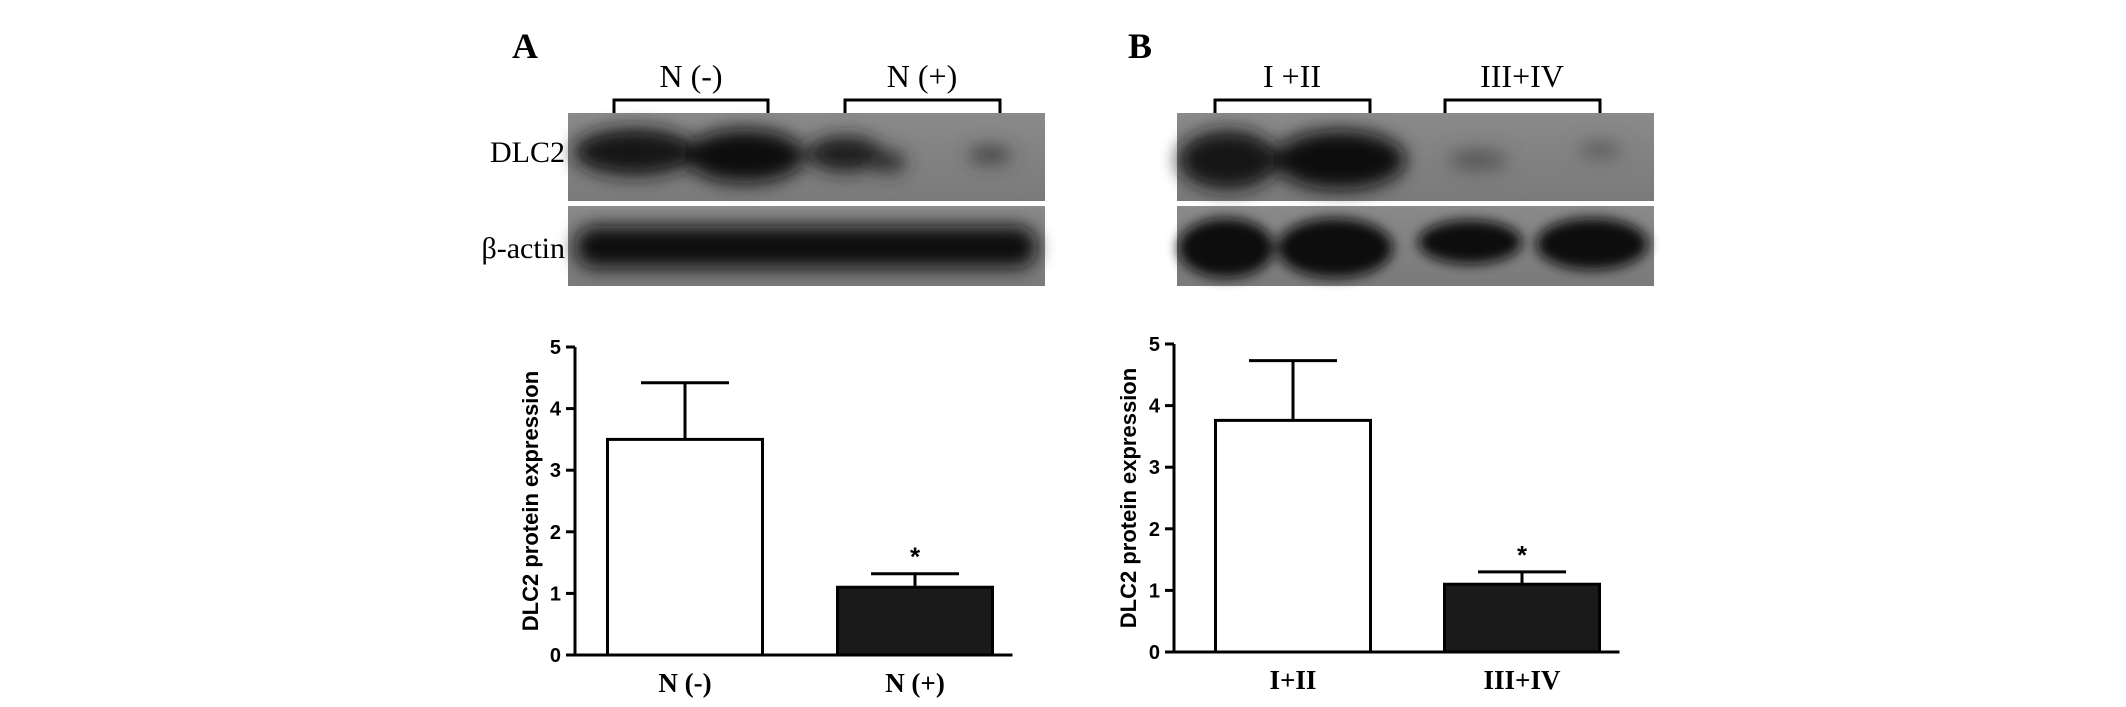 This screenshot has height=707, width=2126. What do you see at coordinates (1140, 46) in the screenshot?
I see `panel-b-letter: B` at bounding box center [1140, 46].